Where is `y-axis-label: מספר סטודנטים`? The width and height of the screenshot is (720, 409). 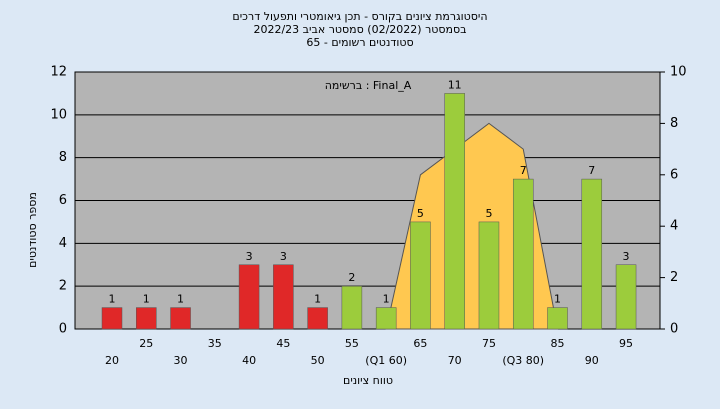 y-axis-label: מספר סטודנטים is located at coordinates (32, 230).